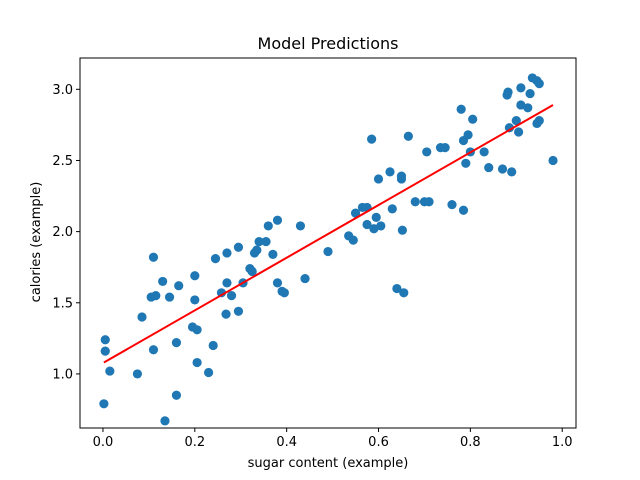 The height and width of the screenshot is (480, 640). What do you see at coordinates (36, 242) in the screenshot?
I see `y-axis-label: calories (example)` at bounding box center [36, 242].